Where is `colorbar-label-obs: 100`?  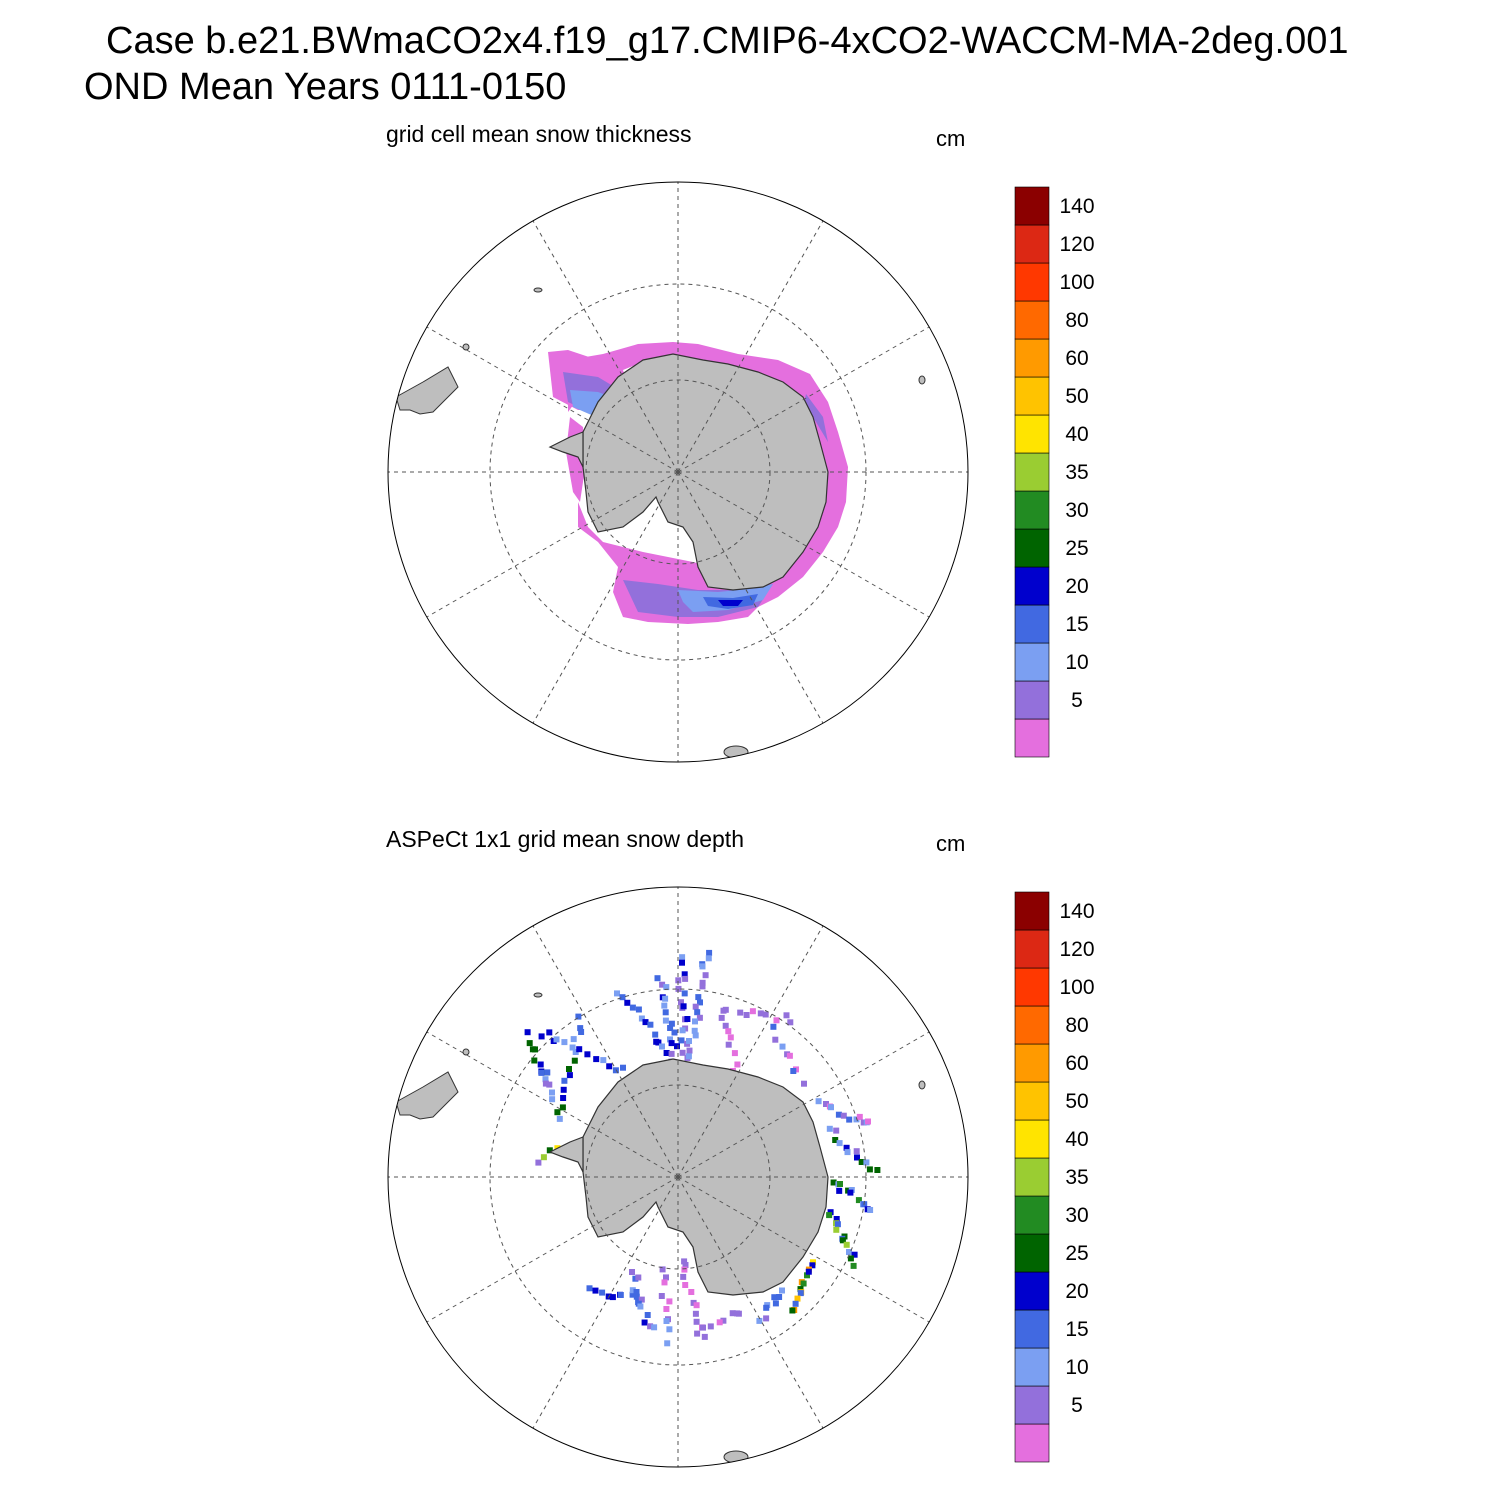
colorbar-label-obs: 100 is located at coordinates (1076, 987).